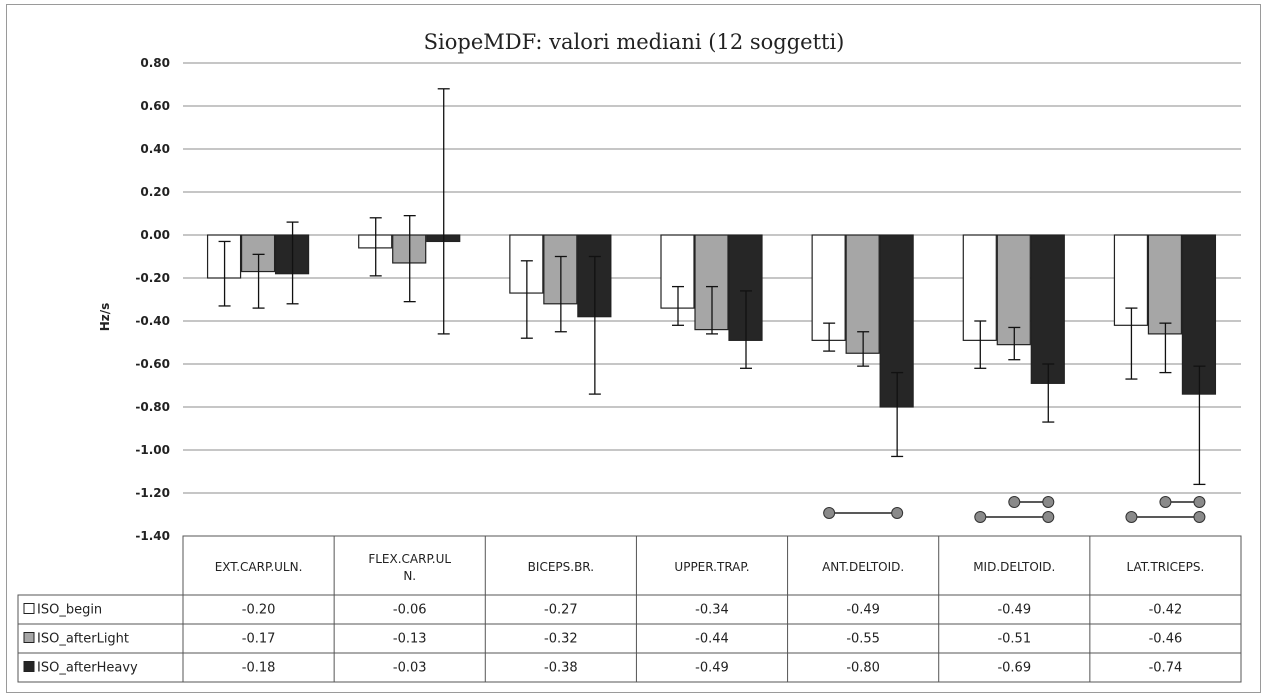 This screenshot has width=1269, height=699. I want to click on series-name: ISO_afterLight, so click(83, 639).